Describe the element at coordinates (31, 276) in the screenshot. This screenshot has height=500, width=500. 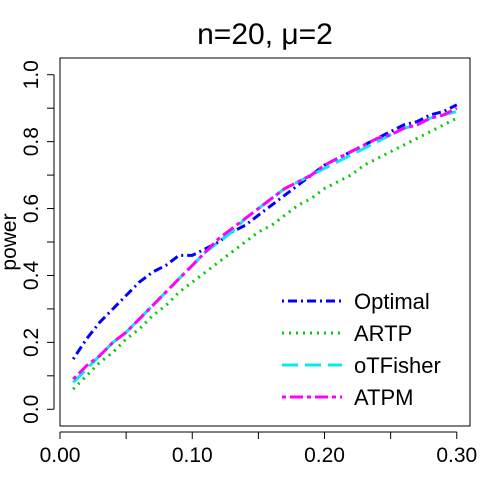
I see `y-tick-label: 0.4` at that location.